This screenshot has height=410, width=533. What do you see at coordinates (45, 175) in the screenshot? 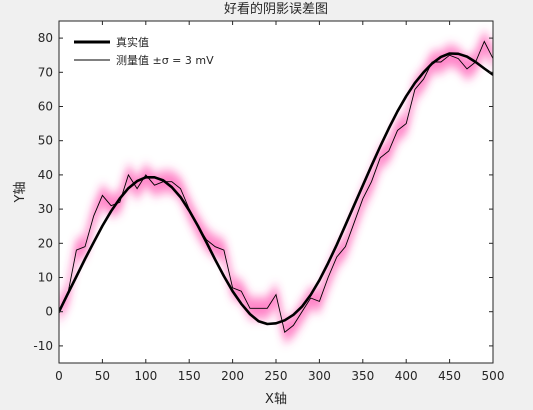
I see `y-tick-label: 40` at bounding box center [45, 175].